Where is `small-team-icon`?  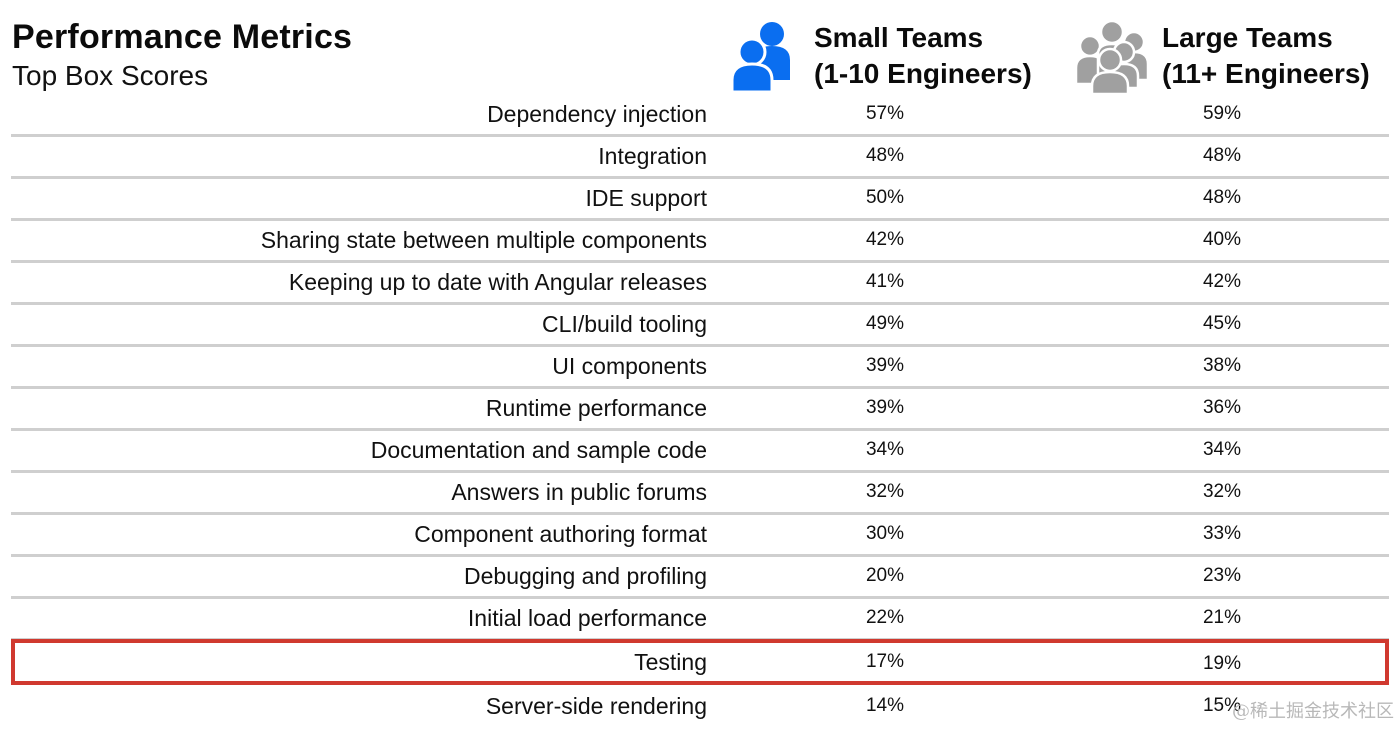 small-team-icon is located at coordinates (760, 58).